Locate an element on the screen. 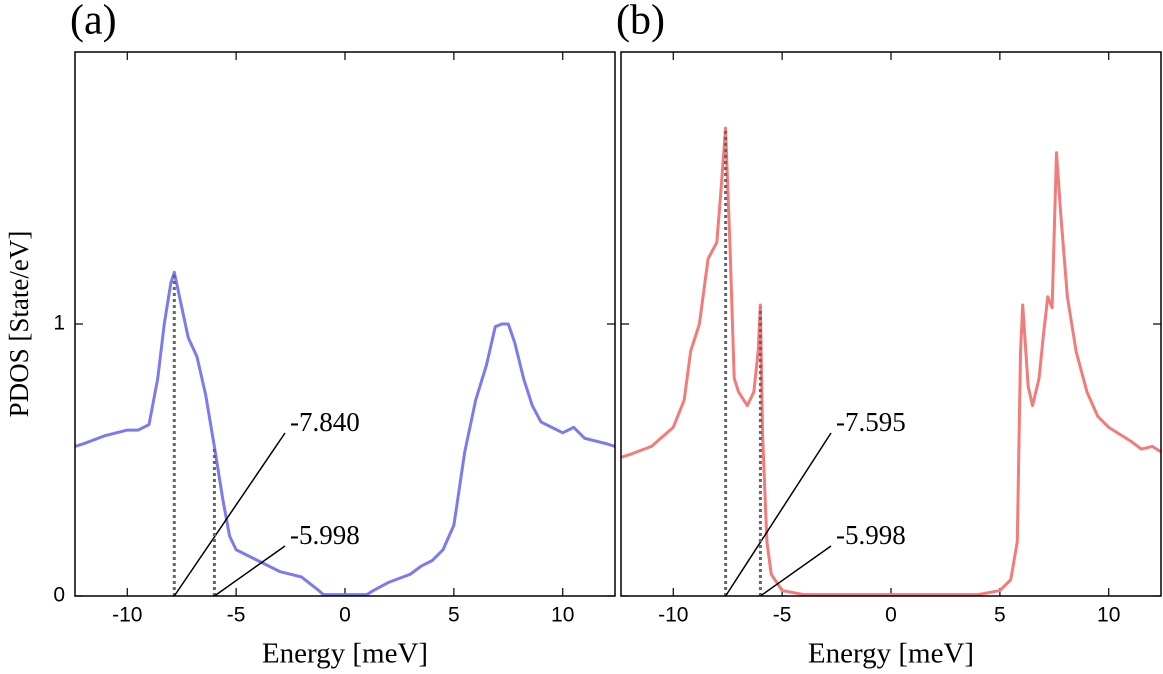 This screenshot has height=674, width=1163. panel-label: (b) is located at coordinates (640, 22).